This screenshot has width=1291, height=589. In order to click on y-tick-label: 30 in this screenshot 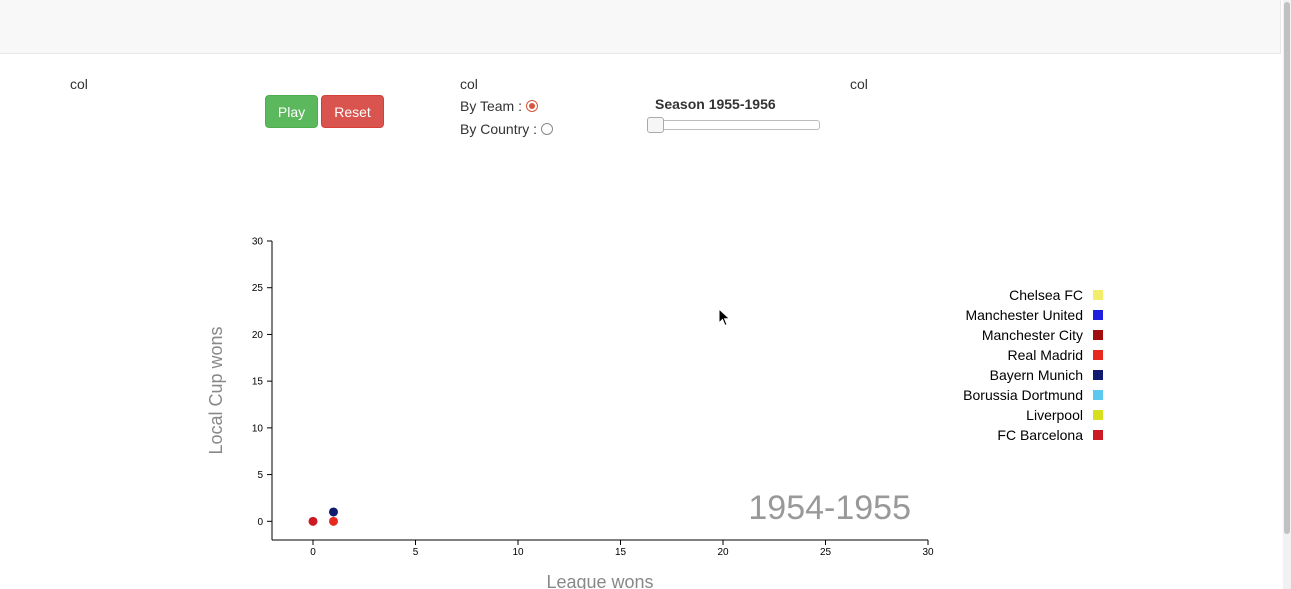, I will do `click(258, 242)`.